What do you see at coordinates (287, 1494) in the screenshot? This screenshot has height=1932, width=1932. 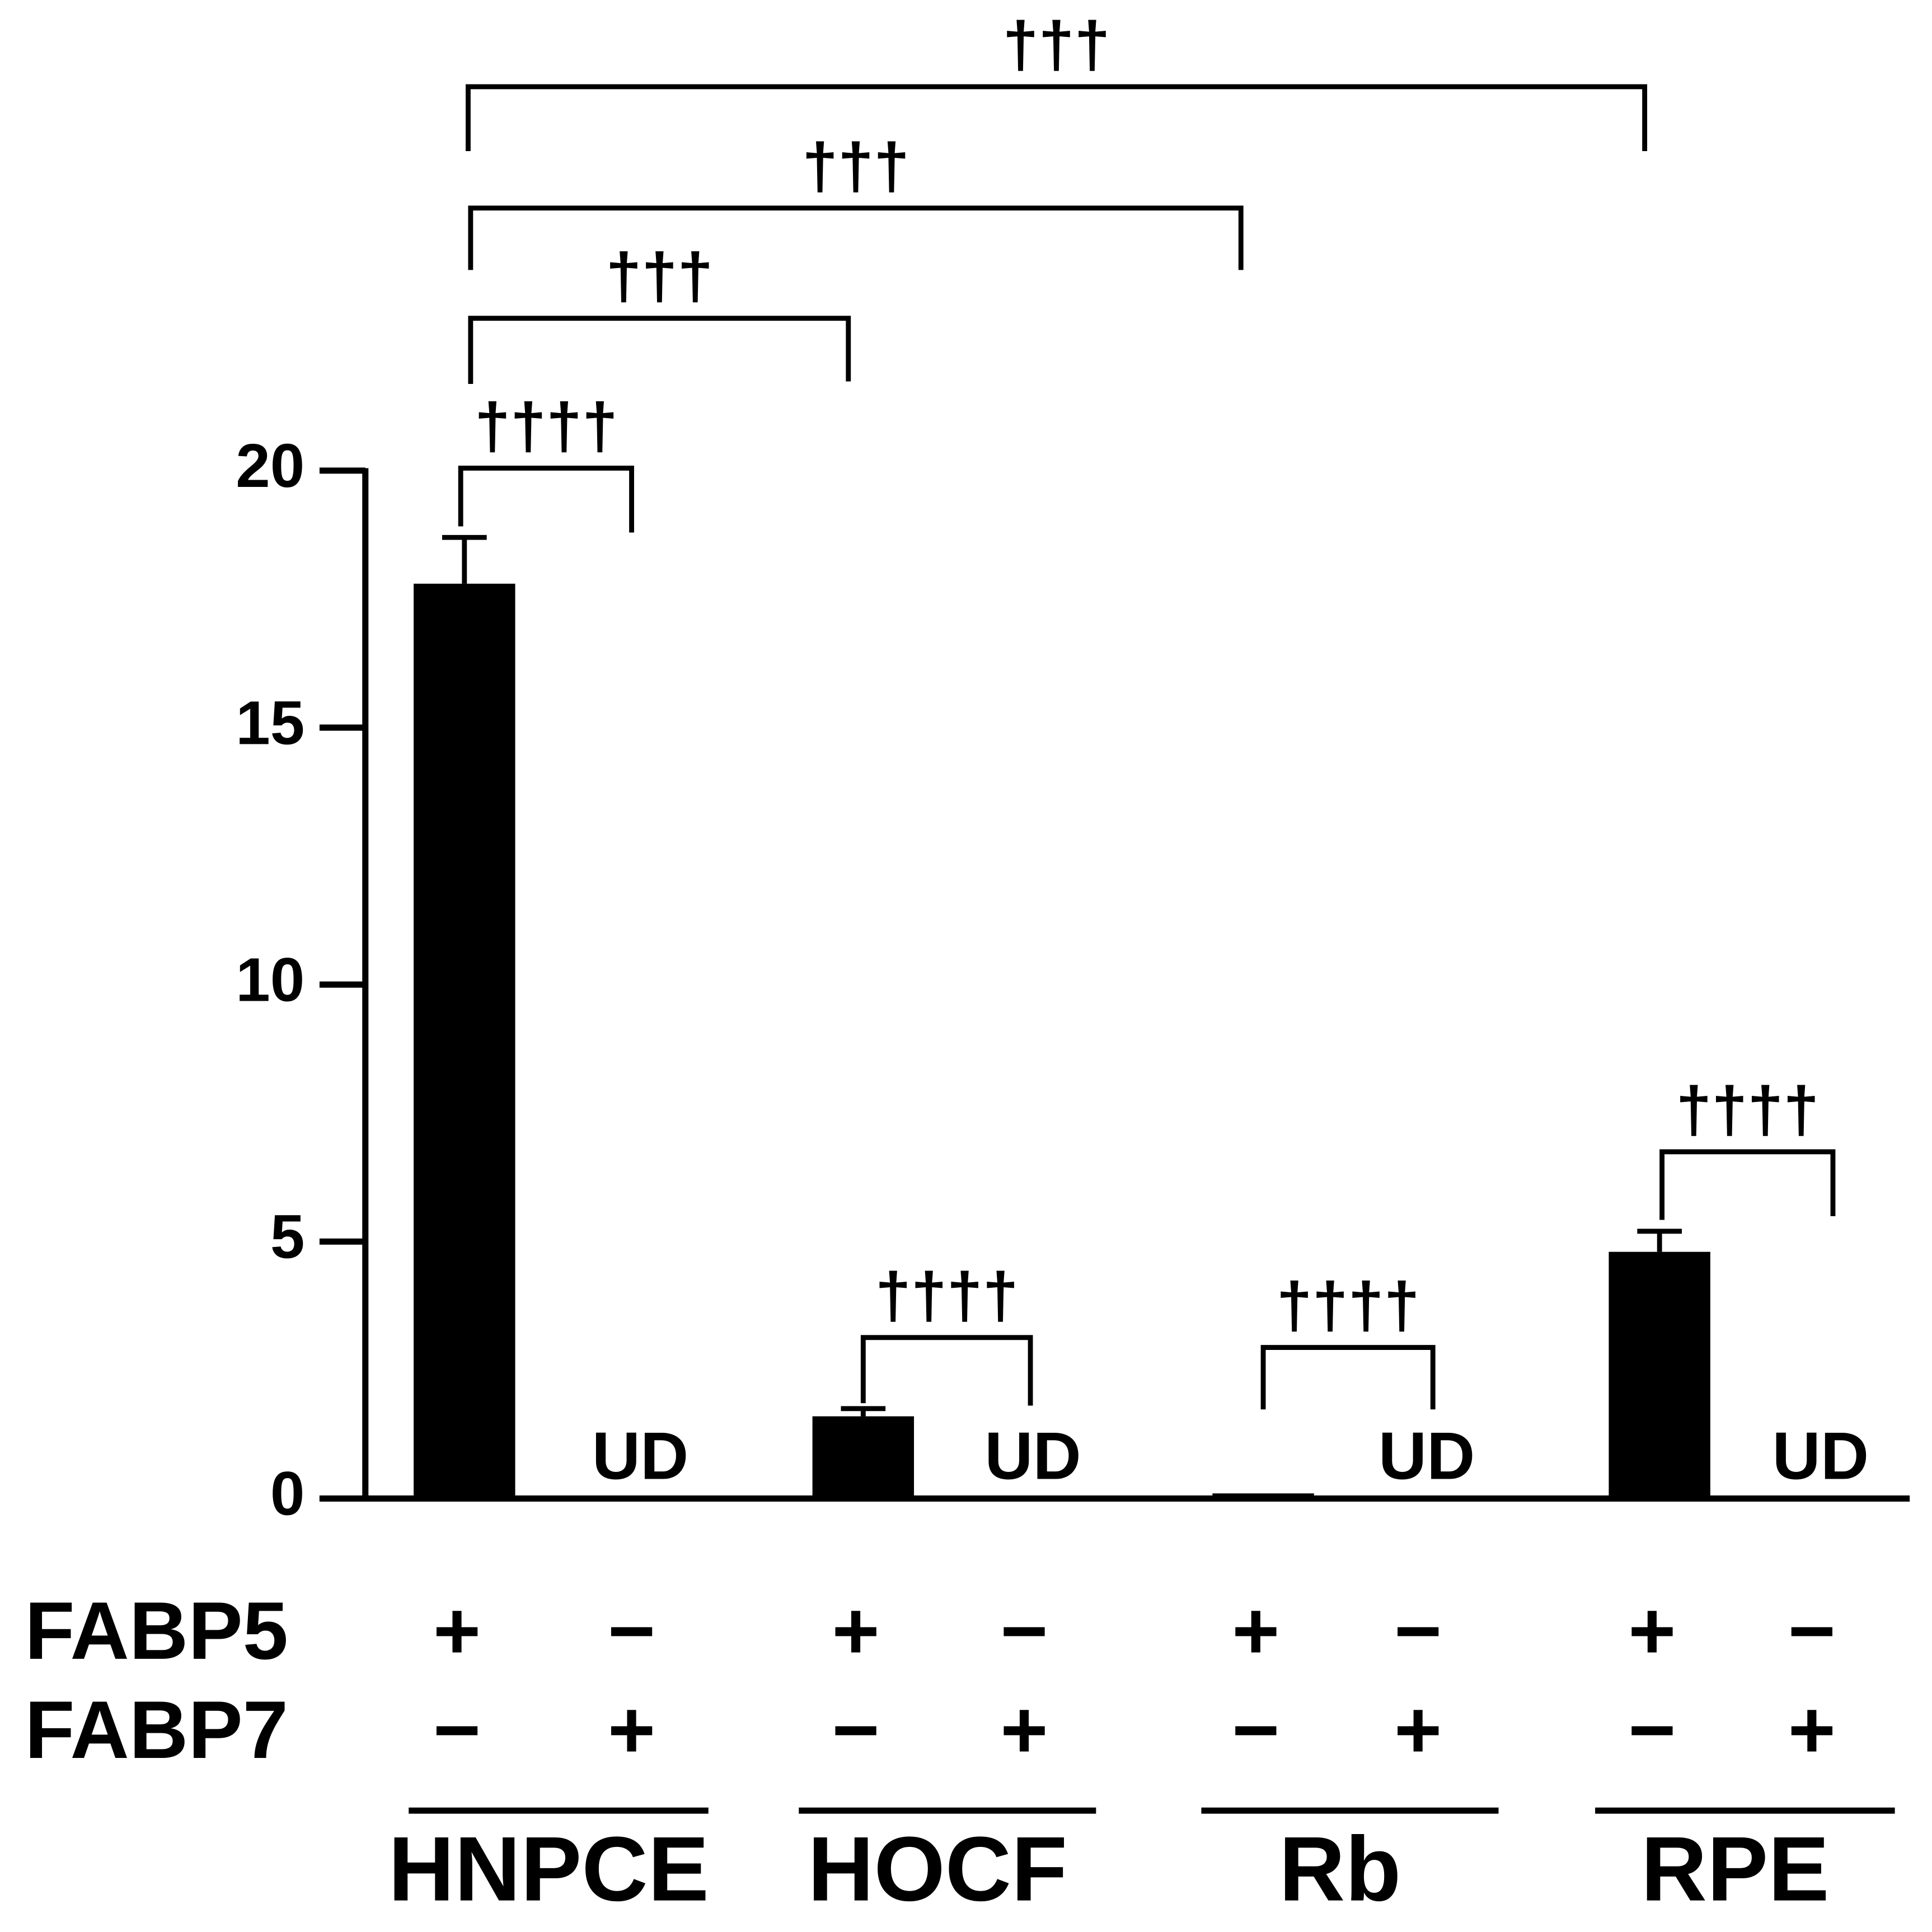 I see `y-tick-label: 0` at bounding box center [287, 1494].